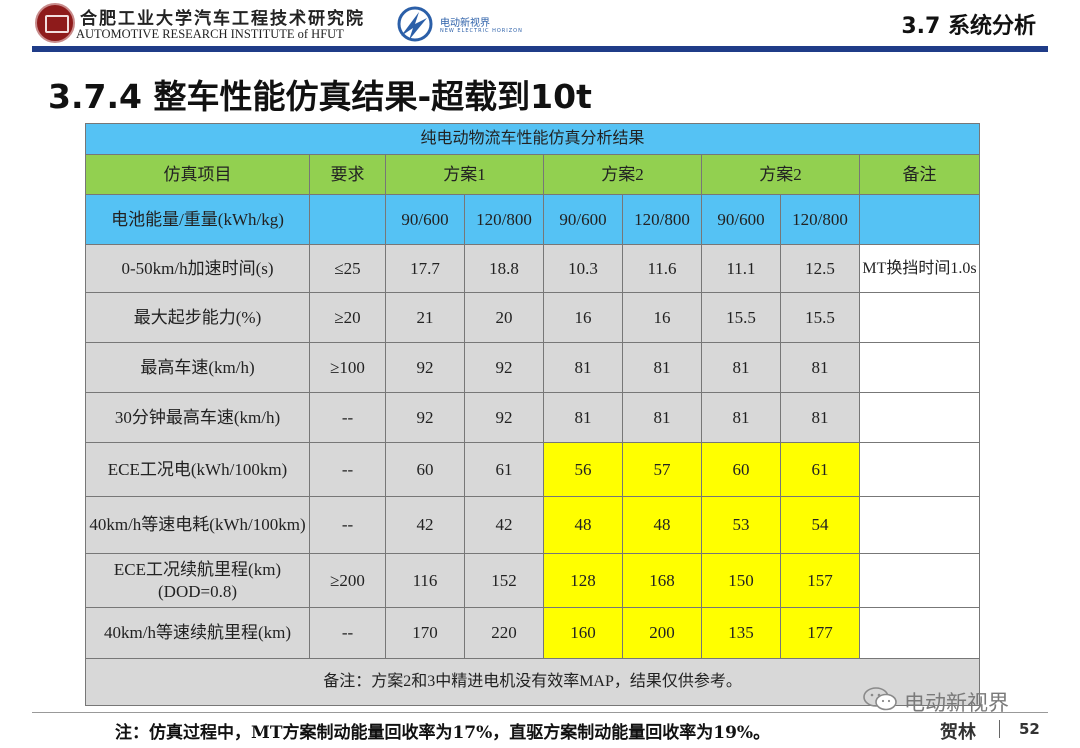 Image resolution: width=1080 pixels, height=748 pixels. I want to click on row-item: ECE工况续航里程(km)(DOD=0.8), so click(197, 580).